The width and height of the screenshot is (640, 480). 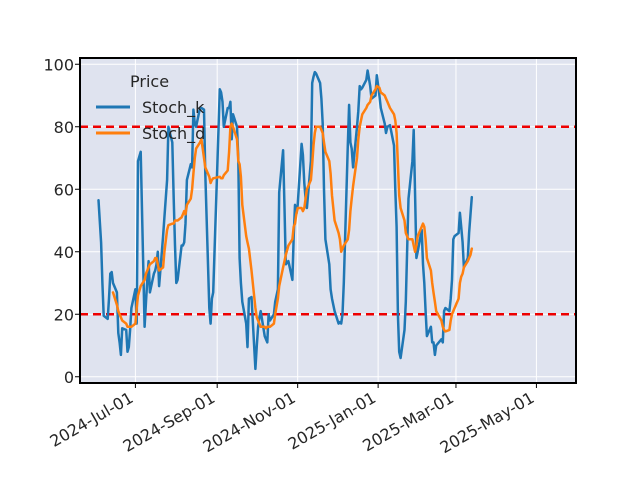 I want to click on legend: Price Stoch_k Stoch_d, so click(x=150, y=108).